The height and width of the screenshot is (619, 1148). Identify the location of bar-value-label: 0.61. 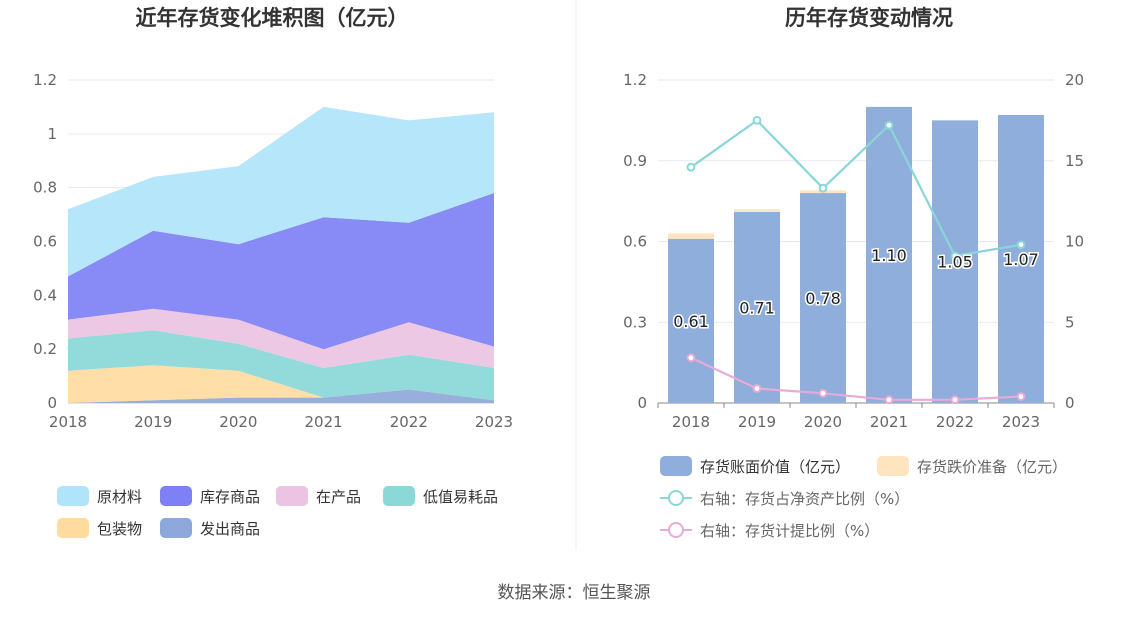
(691, 321).